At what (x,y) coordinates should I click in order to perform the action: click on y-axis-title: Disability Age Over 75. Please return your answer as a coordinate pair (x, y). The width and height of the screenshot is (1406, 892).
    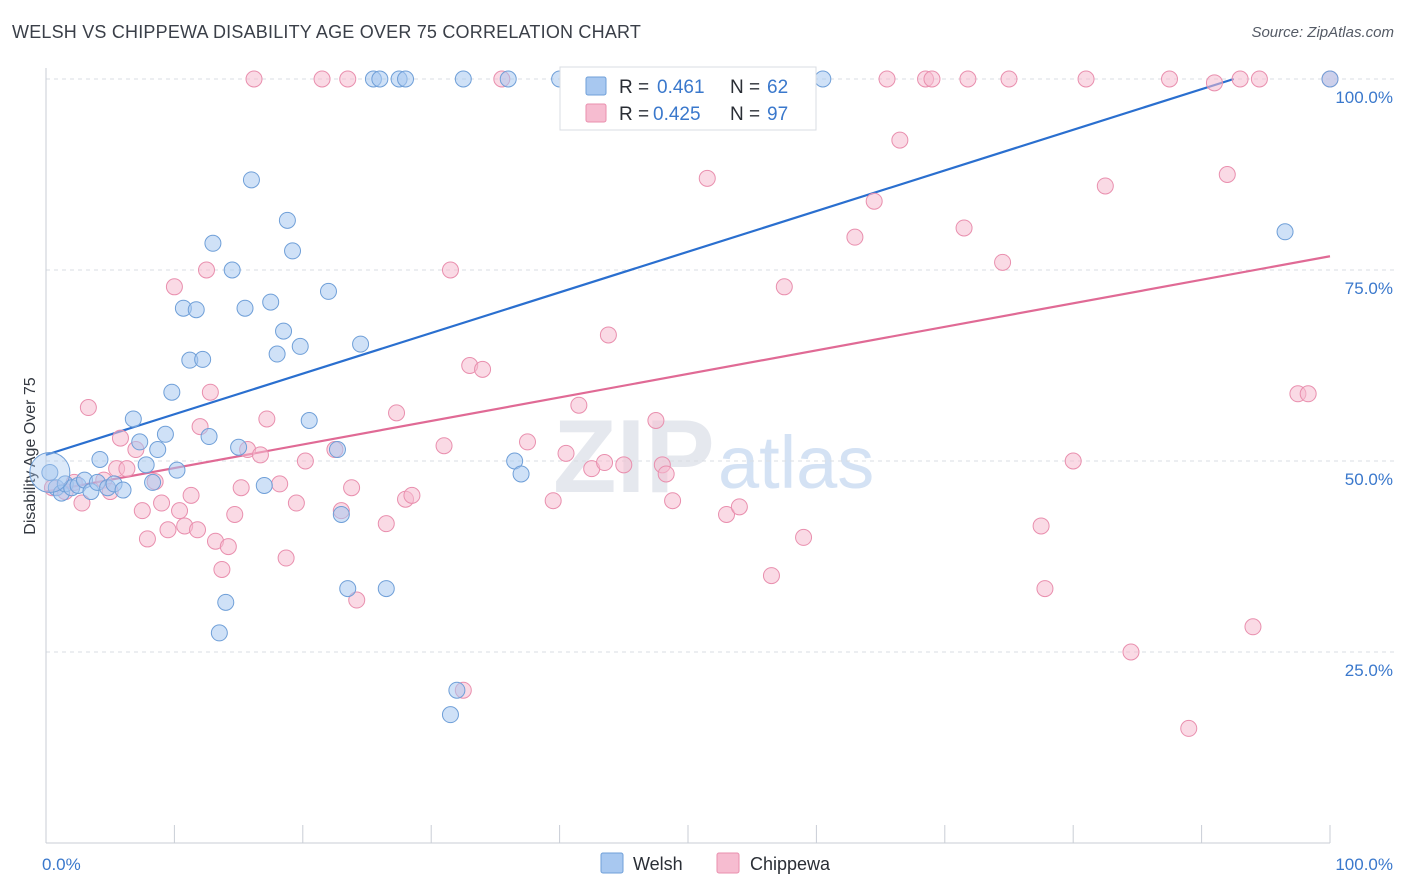
    Looking at the image, I should click on (30, 456).